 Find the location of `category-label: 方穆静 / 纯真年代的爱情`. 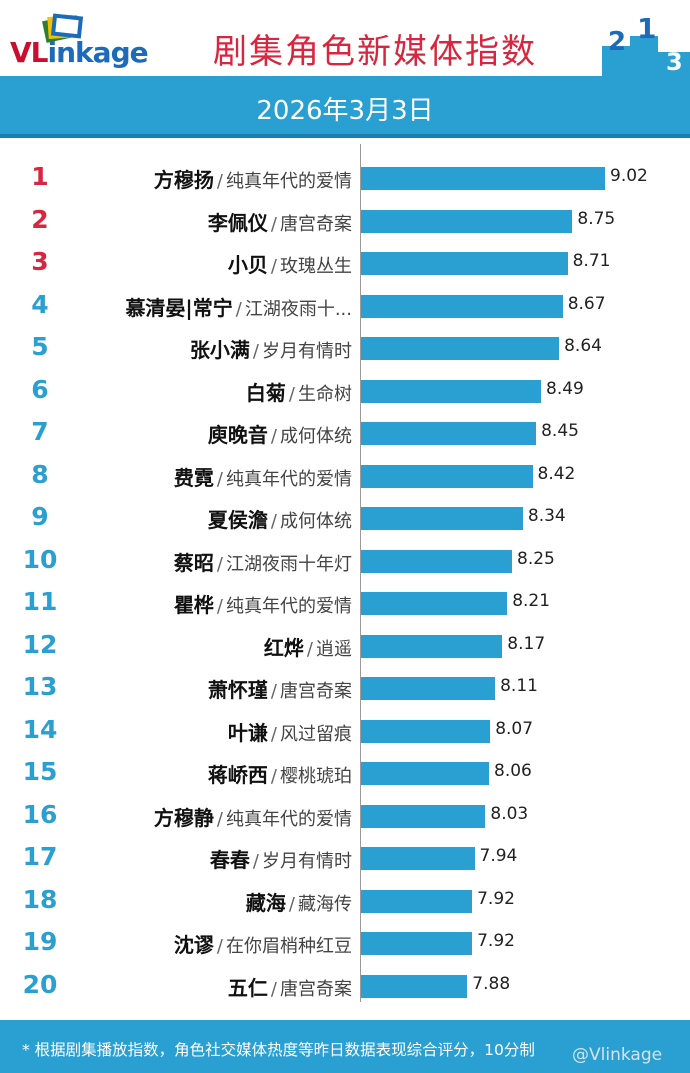

category-label: 方穆静 / 纯真年代的爱情 is located at coordinates (253, 816).